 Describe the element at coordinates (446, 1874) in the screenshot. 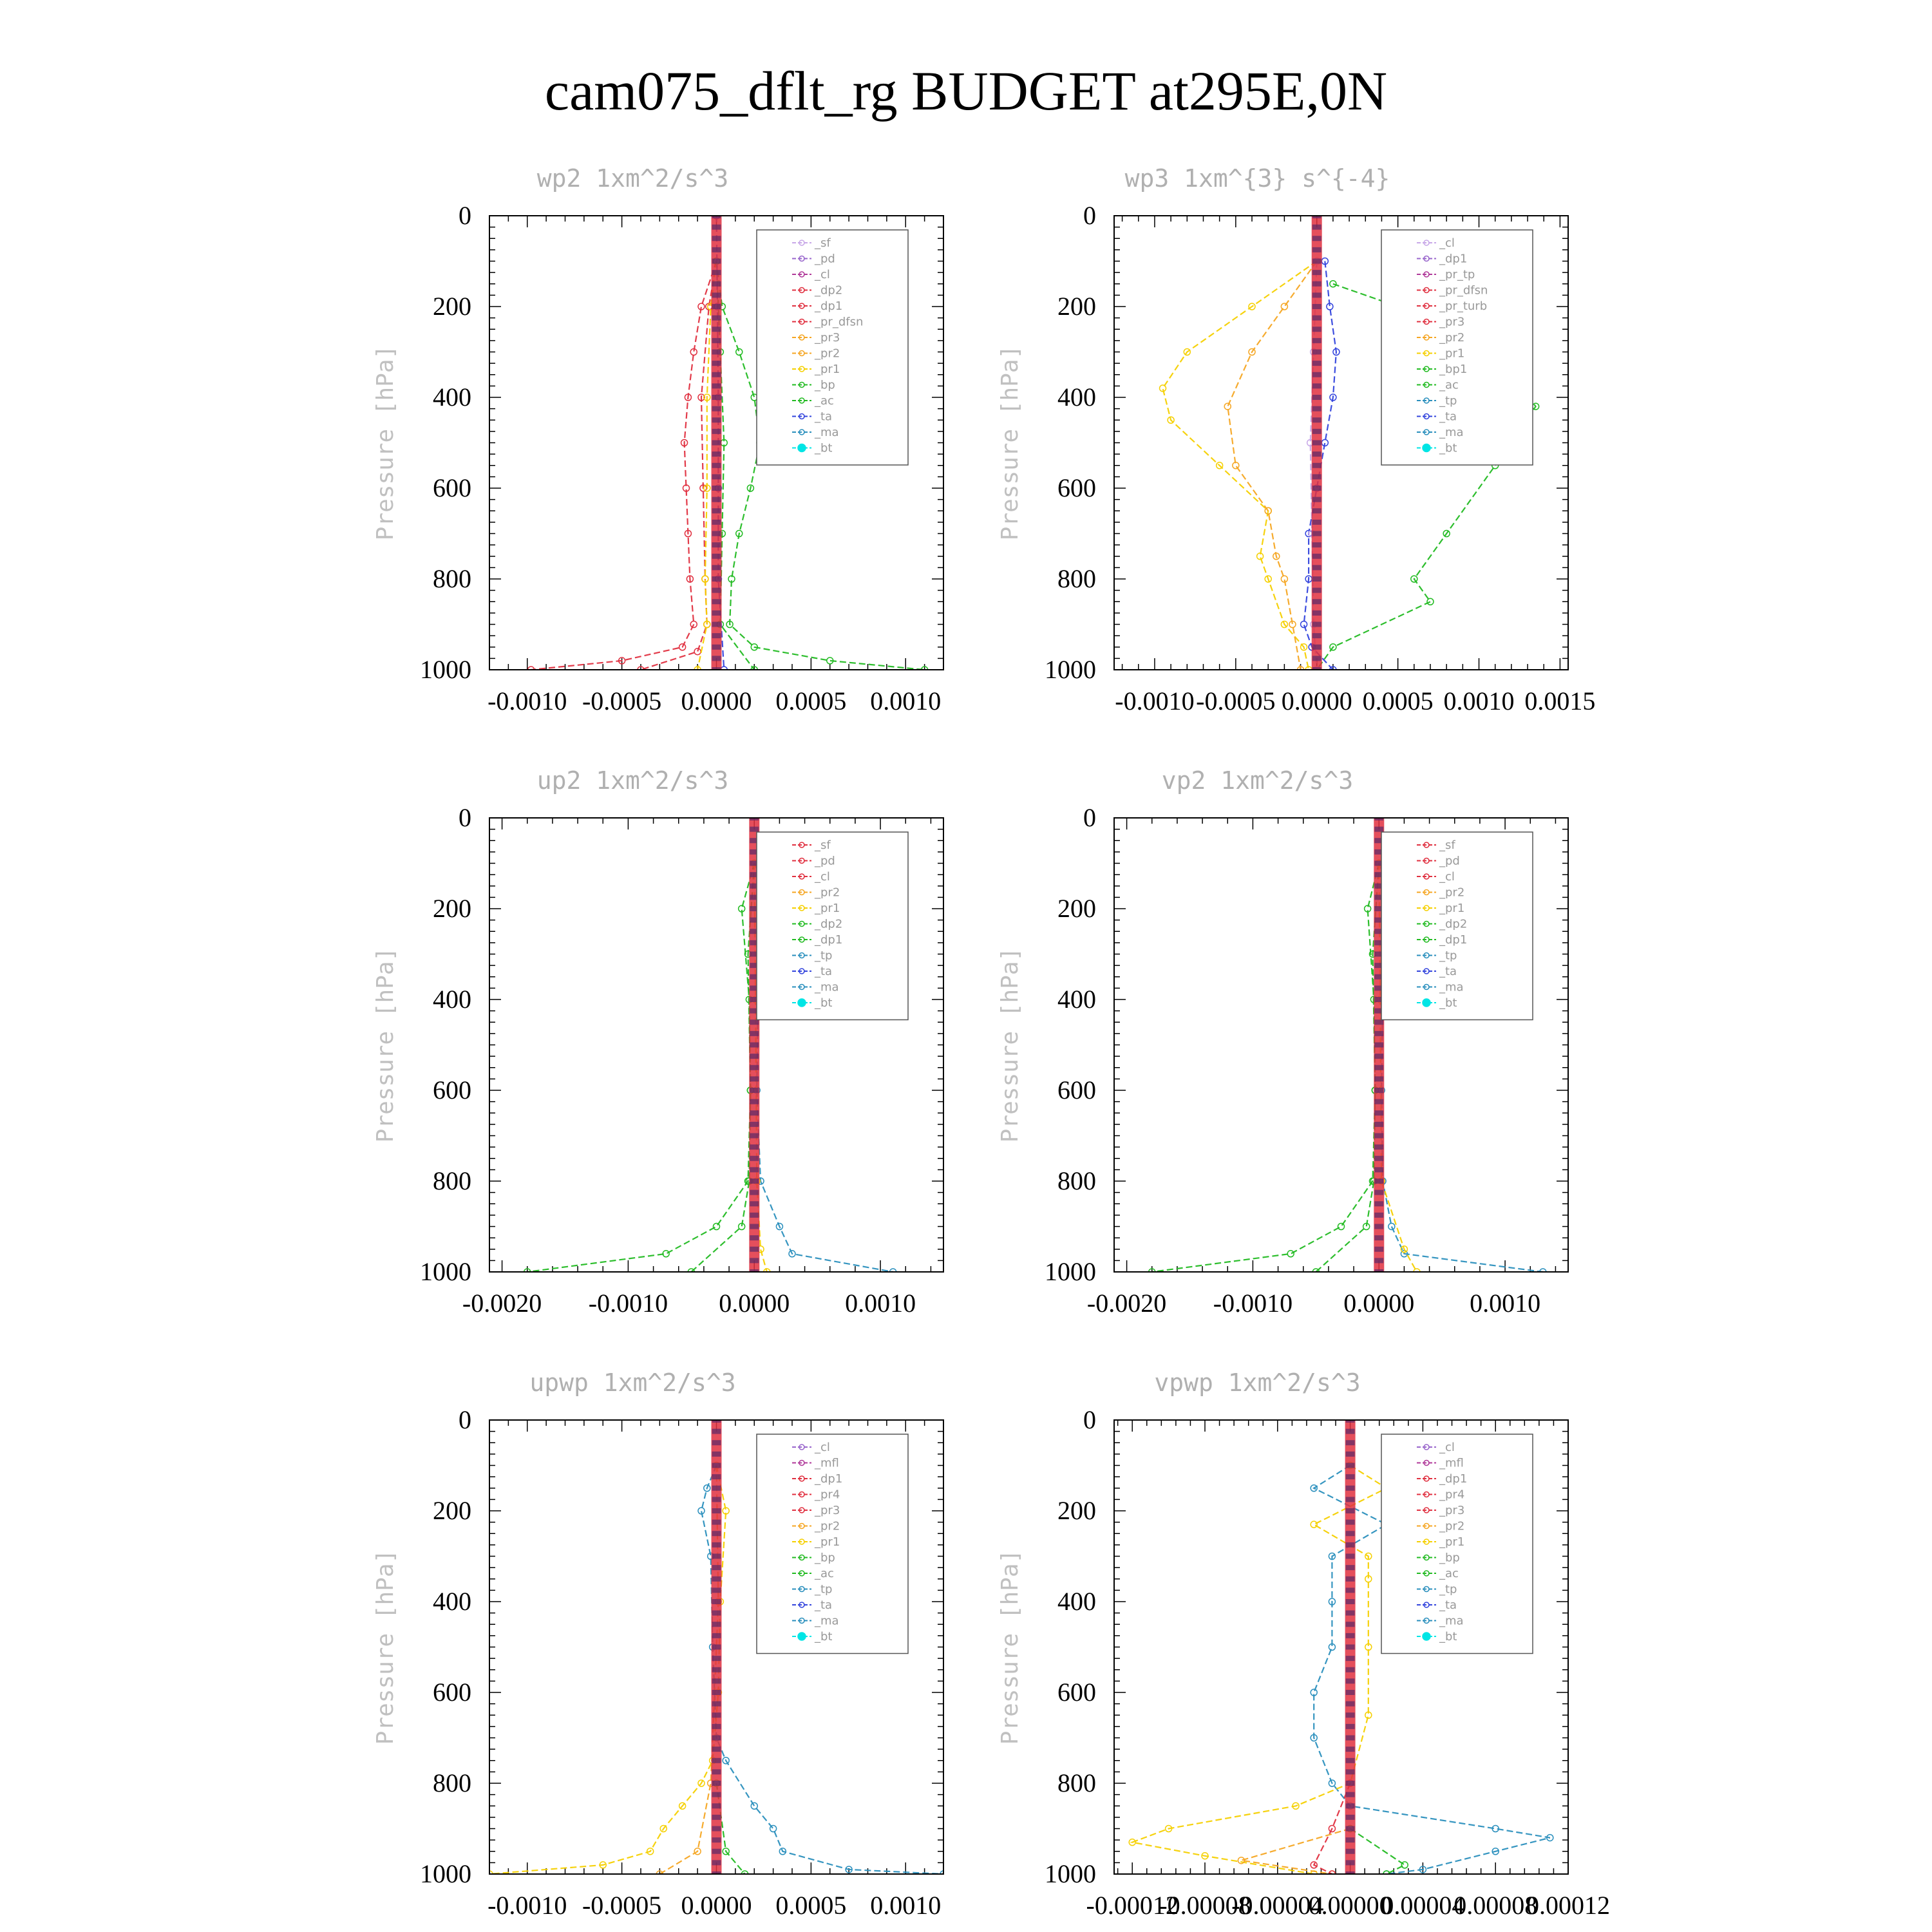

I see `y-tick-label: 1000` at that location.